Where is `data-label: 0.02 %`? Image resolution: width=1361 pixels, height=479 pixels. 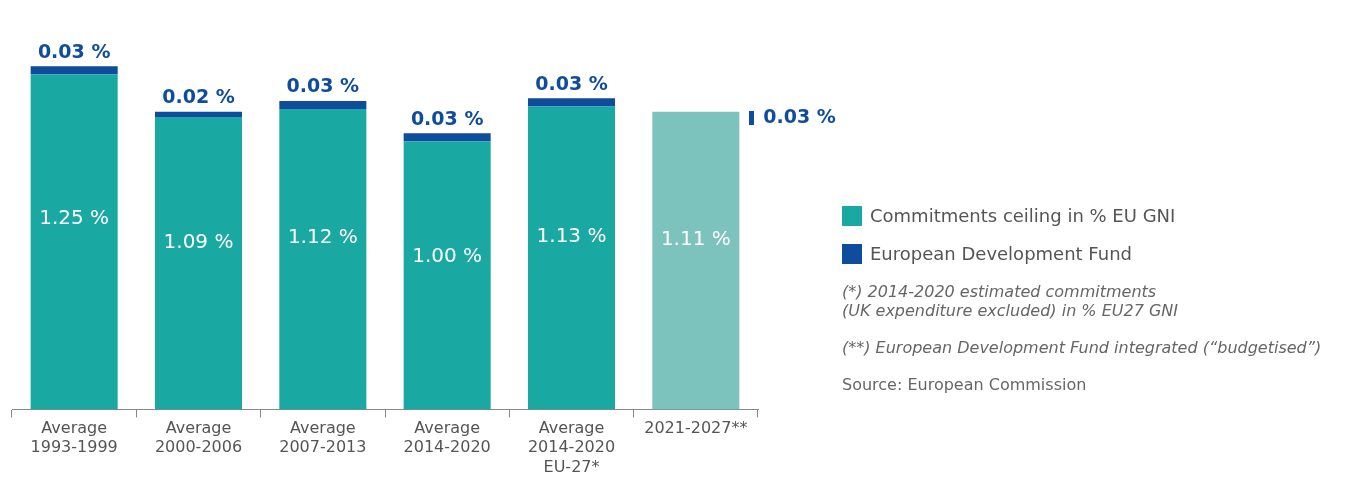
data-label: 0.02 % is located at coordinates (198, 96).